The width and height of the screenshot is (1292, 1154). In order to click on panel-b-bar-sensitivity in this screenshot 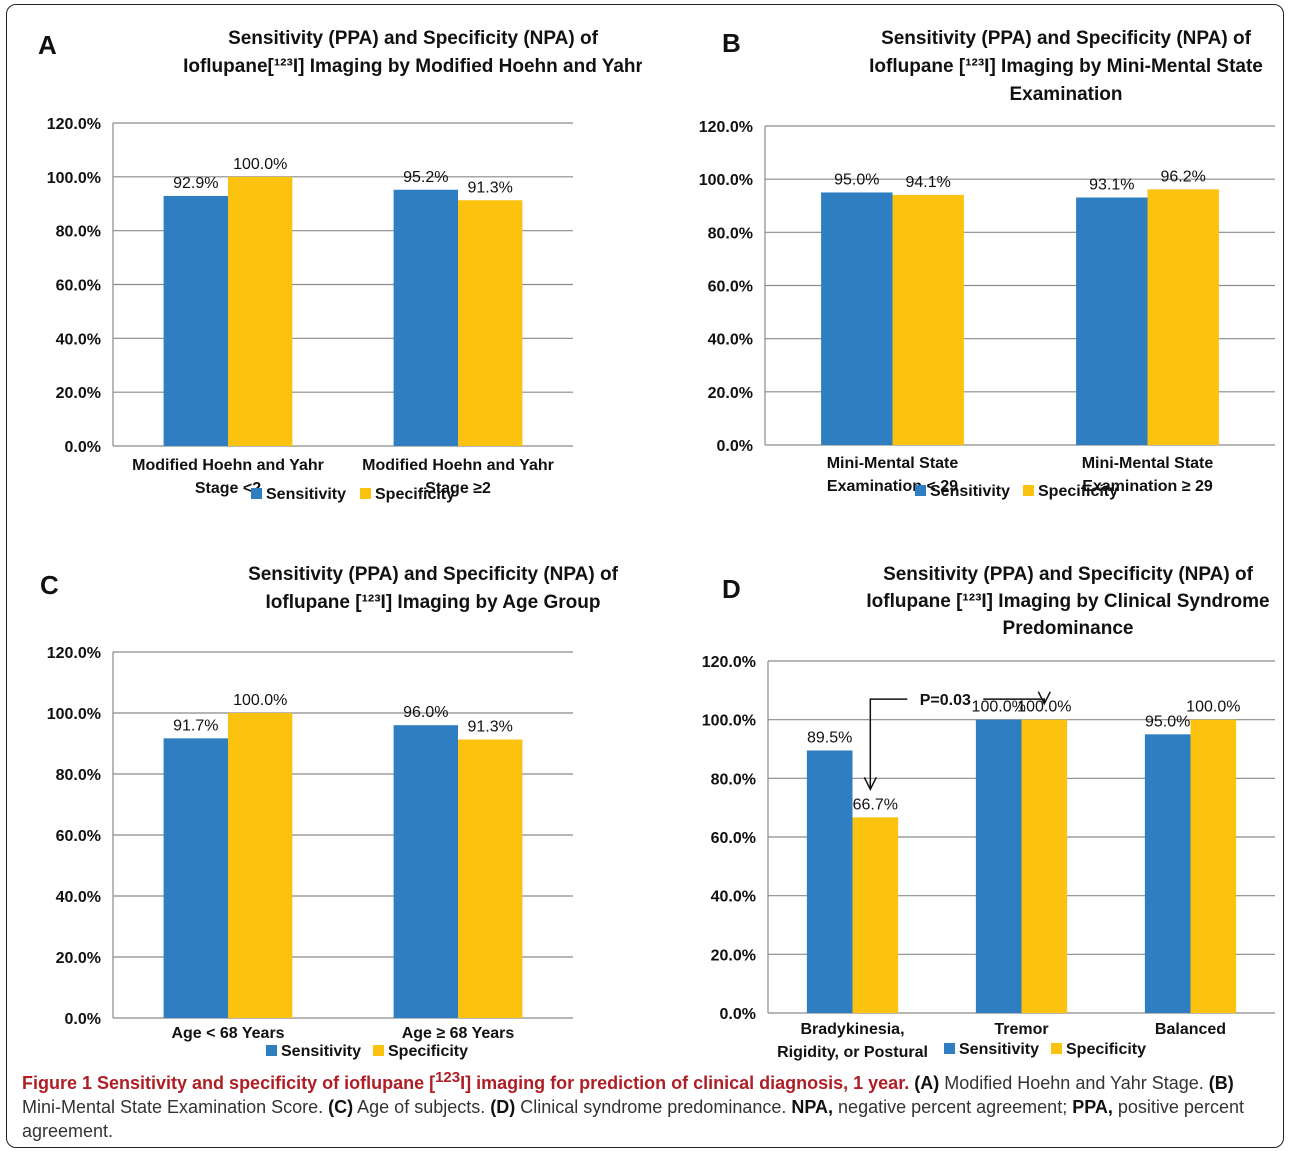, I will do `click(1112, 321)`.